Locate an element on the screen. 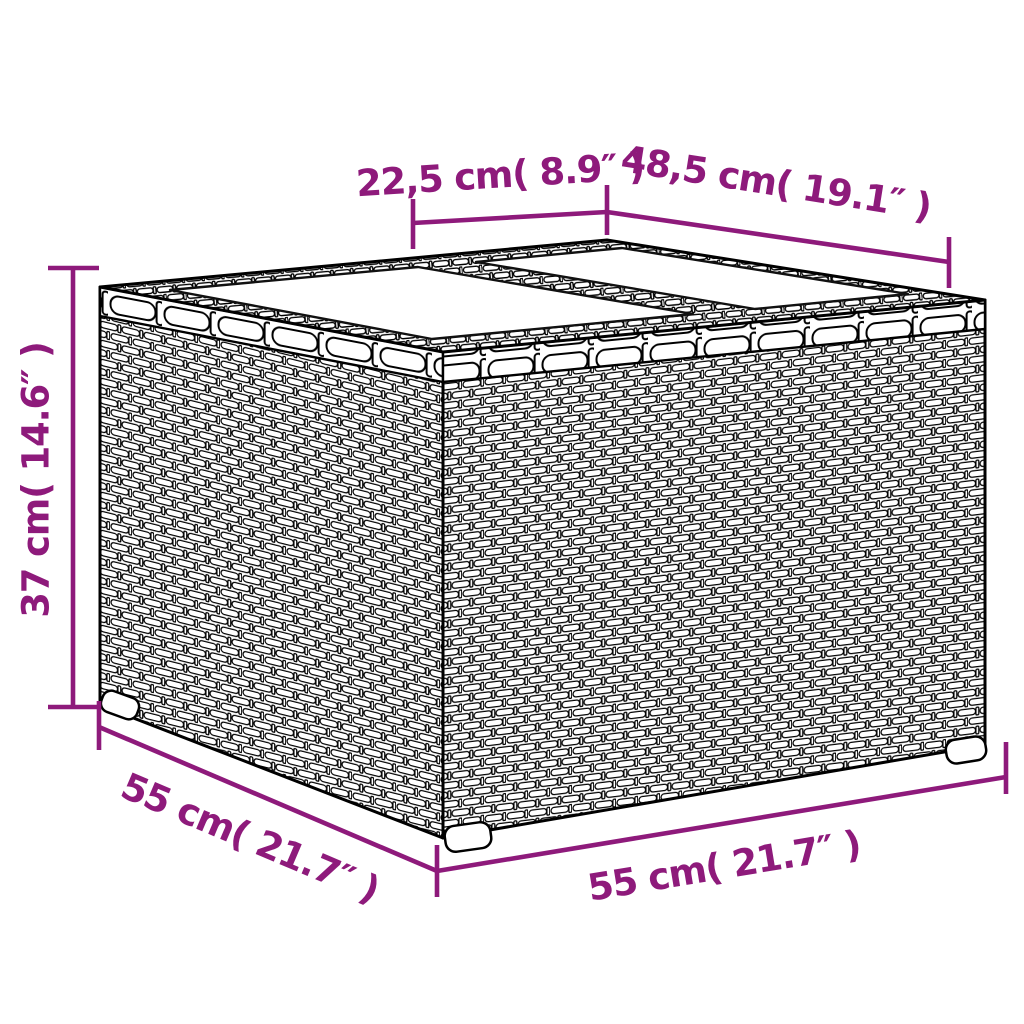 The width and height of the screenshot is (1024, 1024). glass-panel-back is located at coordinates (692, 278).